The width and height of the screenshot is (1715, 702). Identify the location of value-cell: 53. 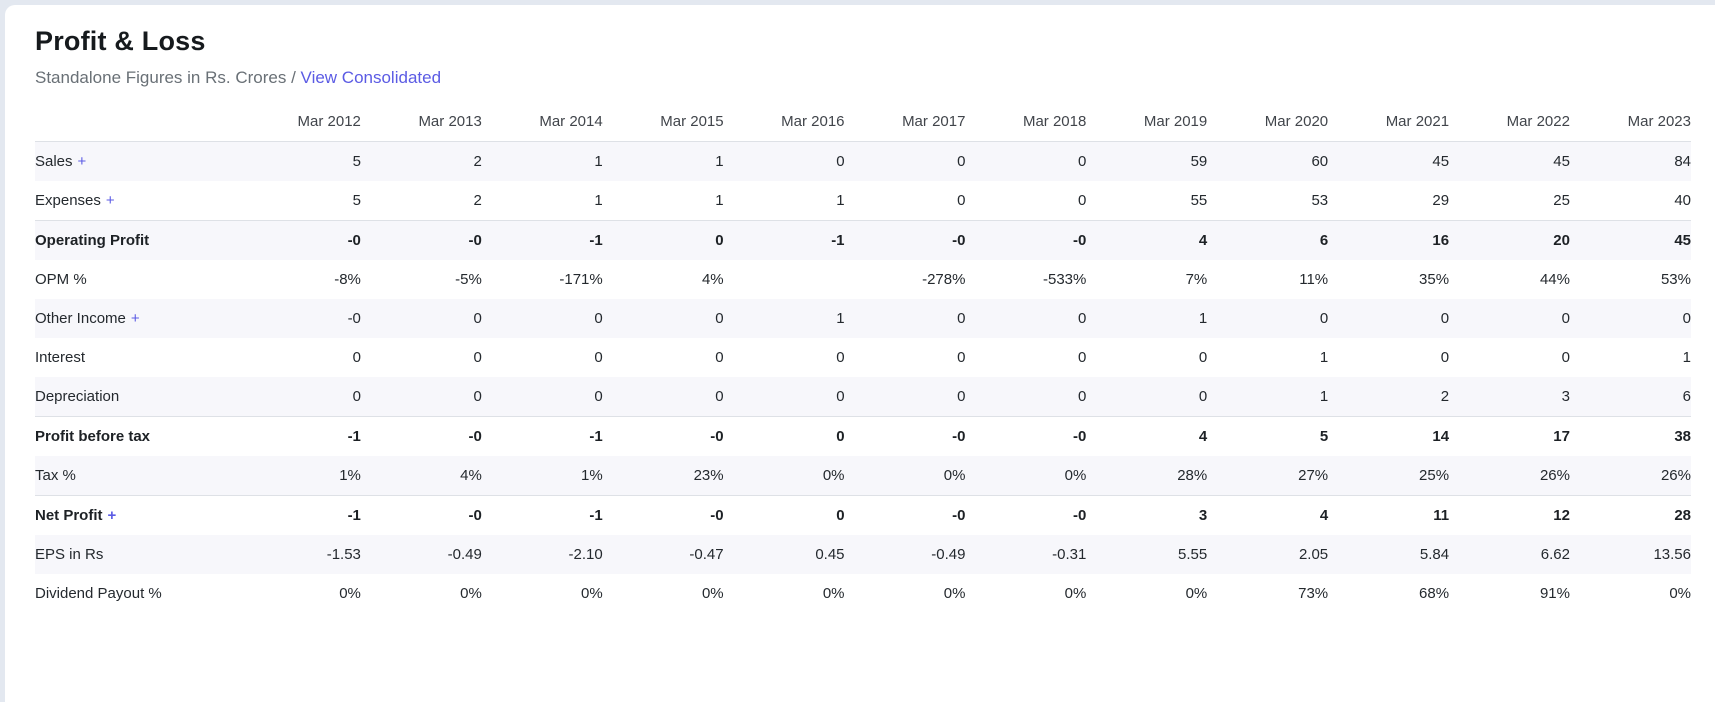
(1320, 200).